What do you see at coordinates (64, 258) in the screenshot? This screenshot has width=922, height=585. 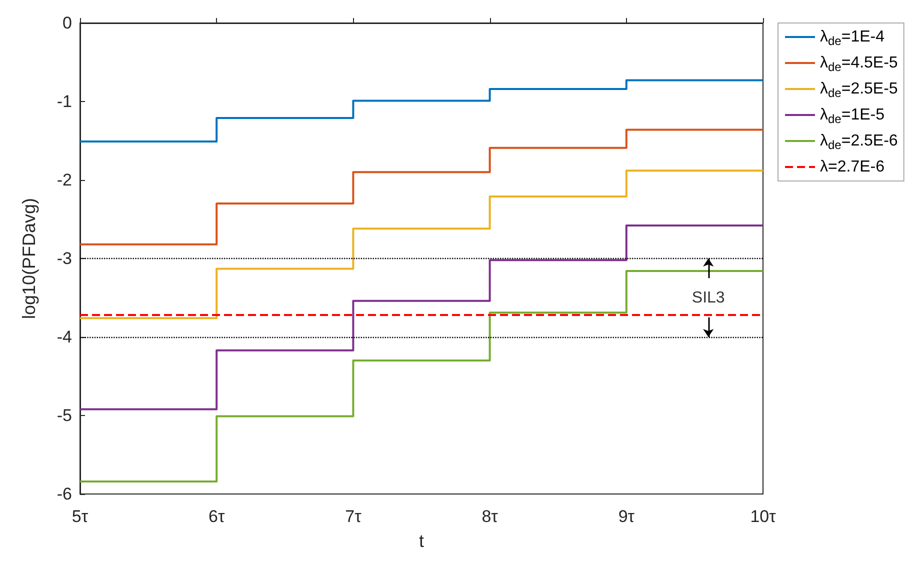 I see `y-tick-label: -3` at bounding box center [64, 258].